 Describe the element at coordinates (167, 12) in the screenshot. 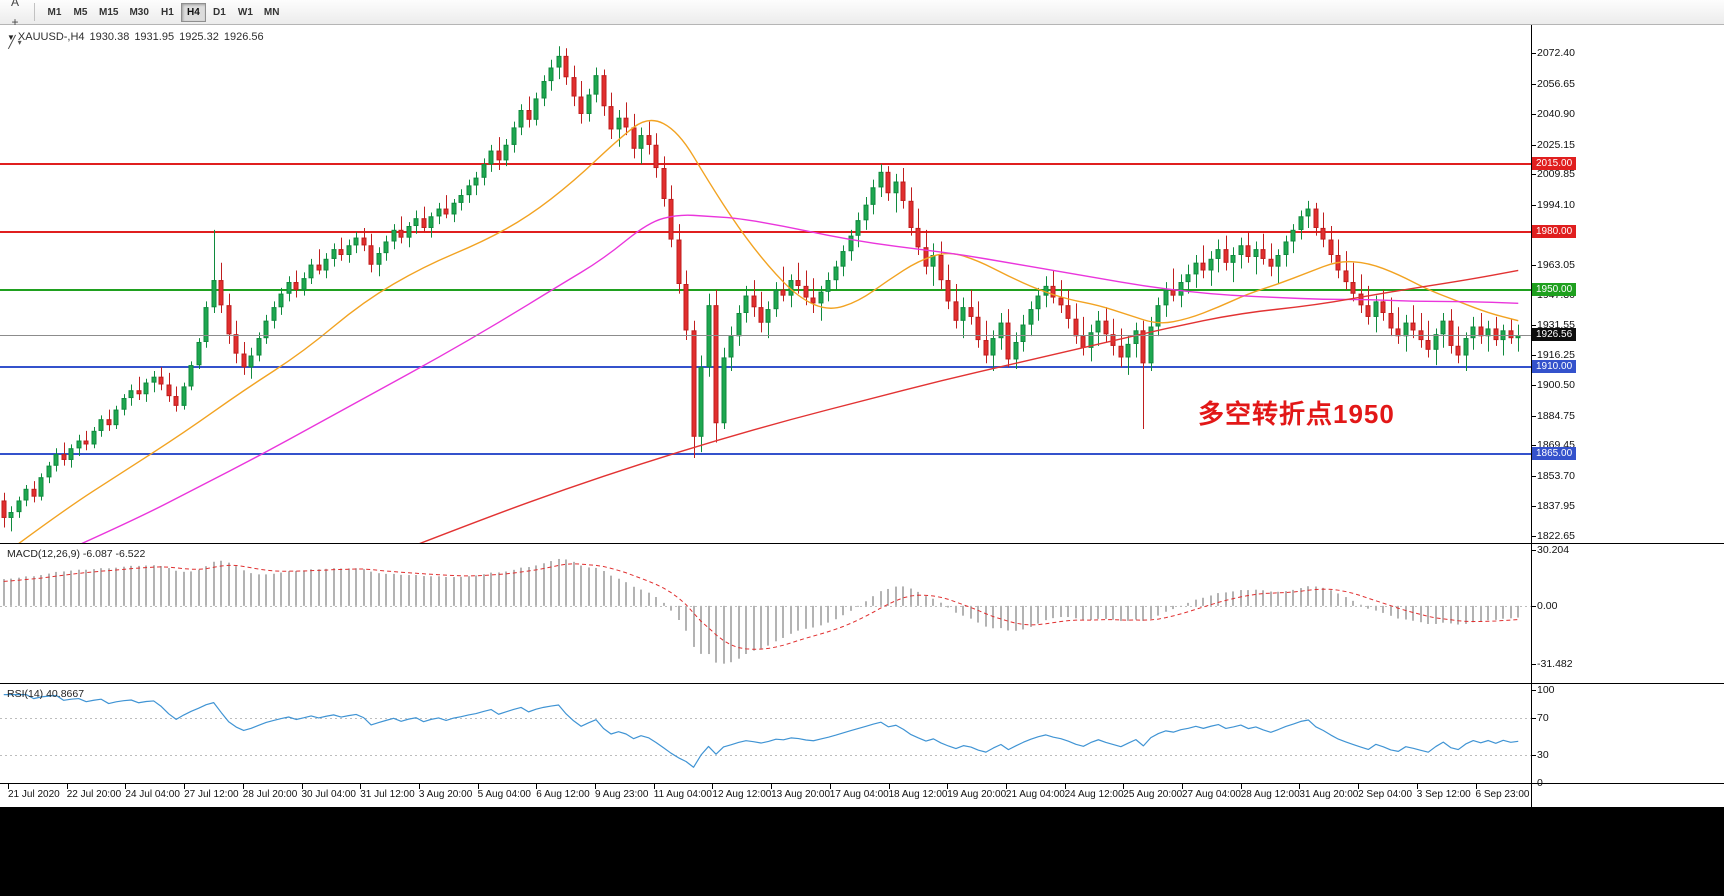

I see `timeframe-button-h1: H1` at that location.